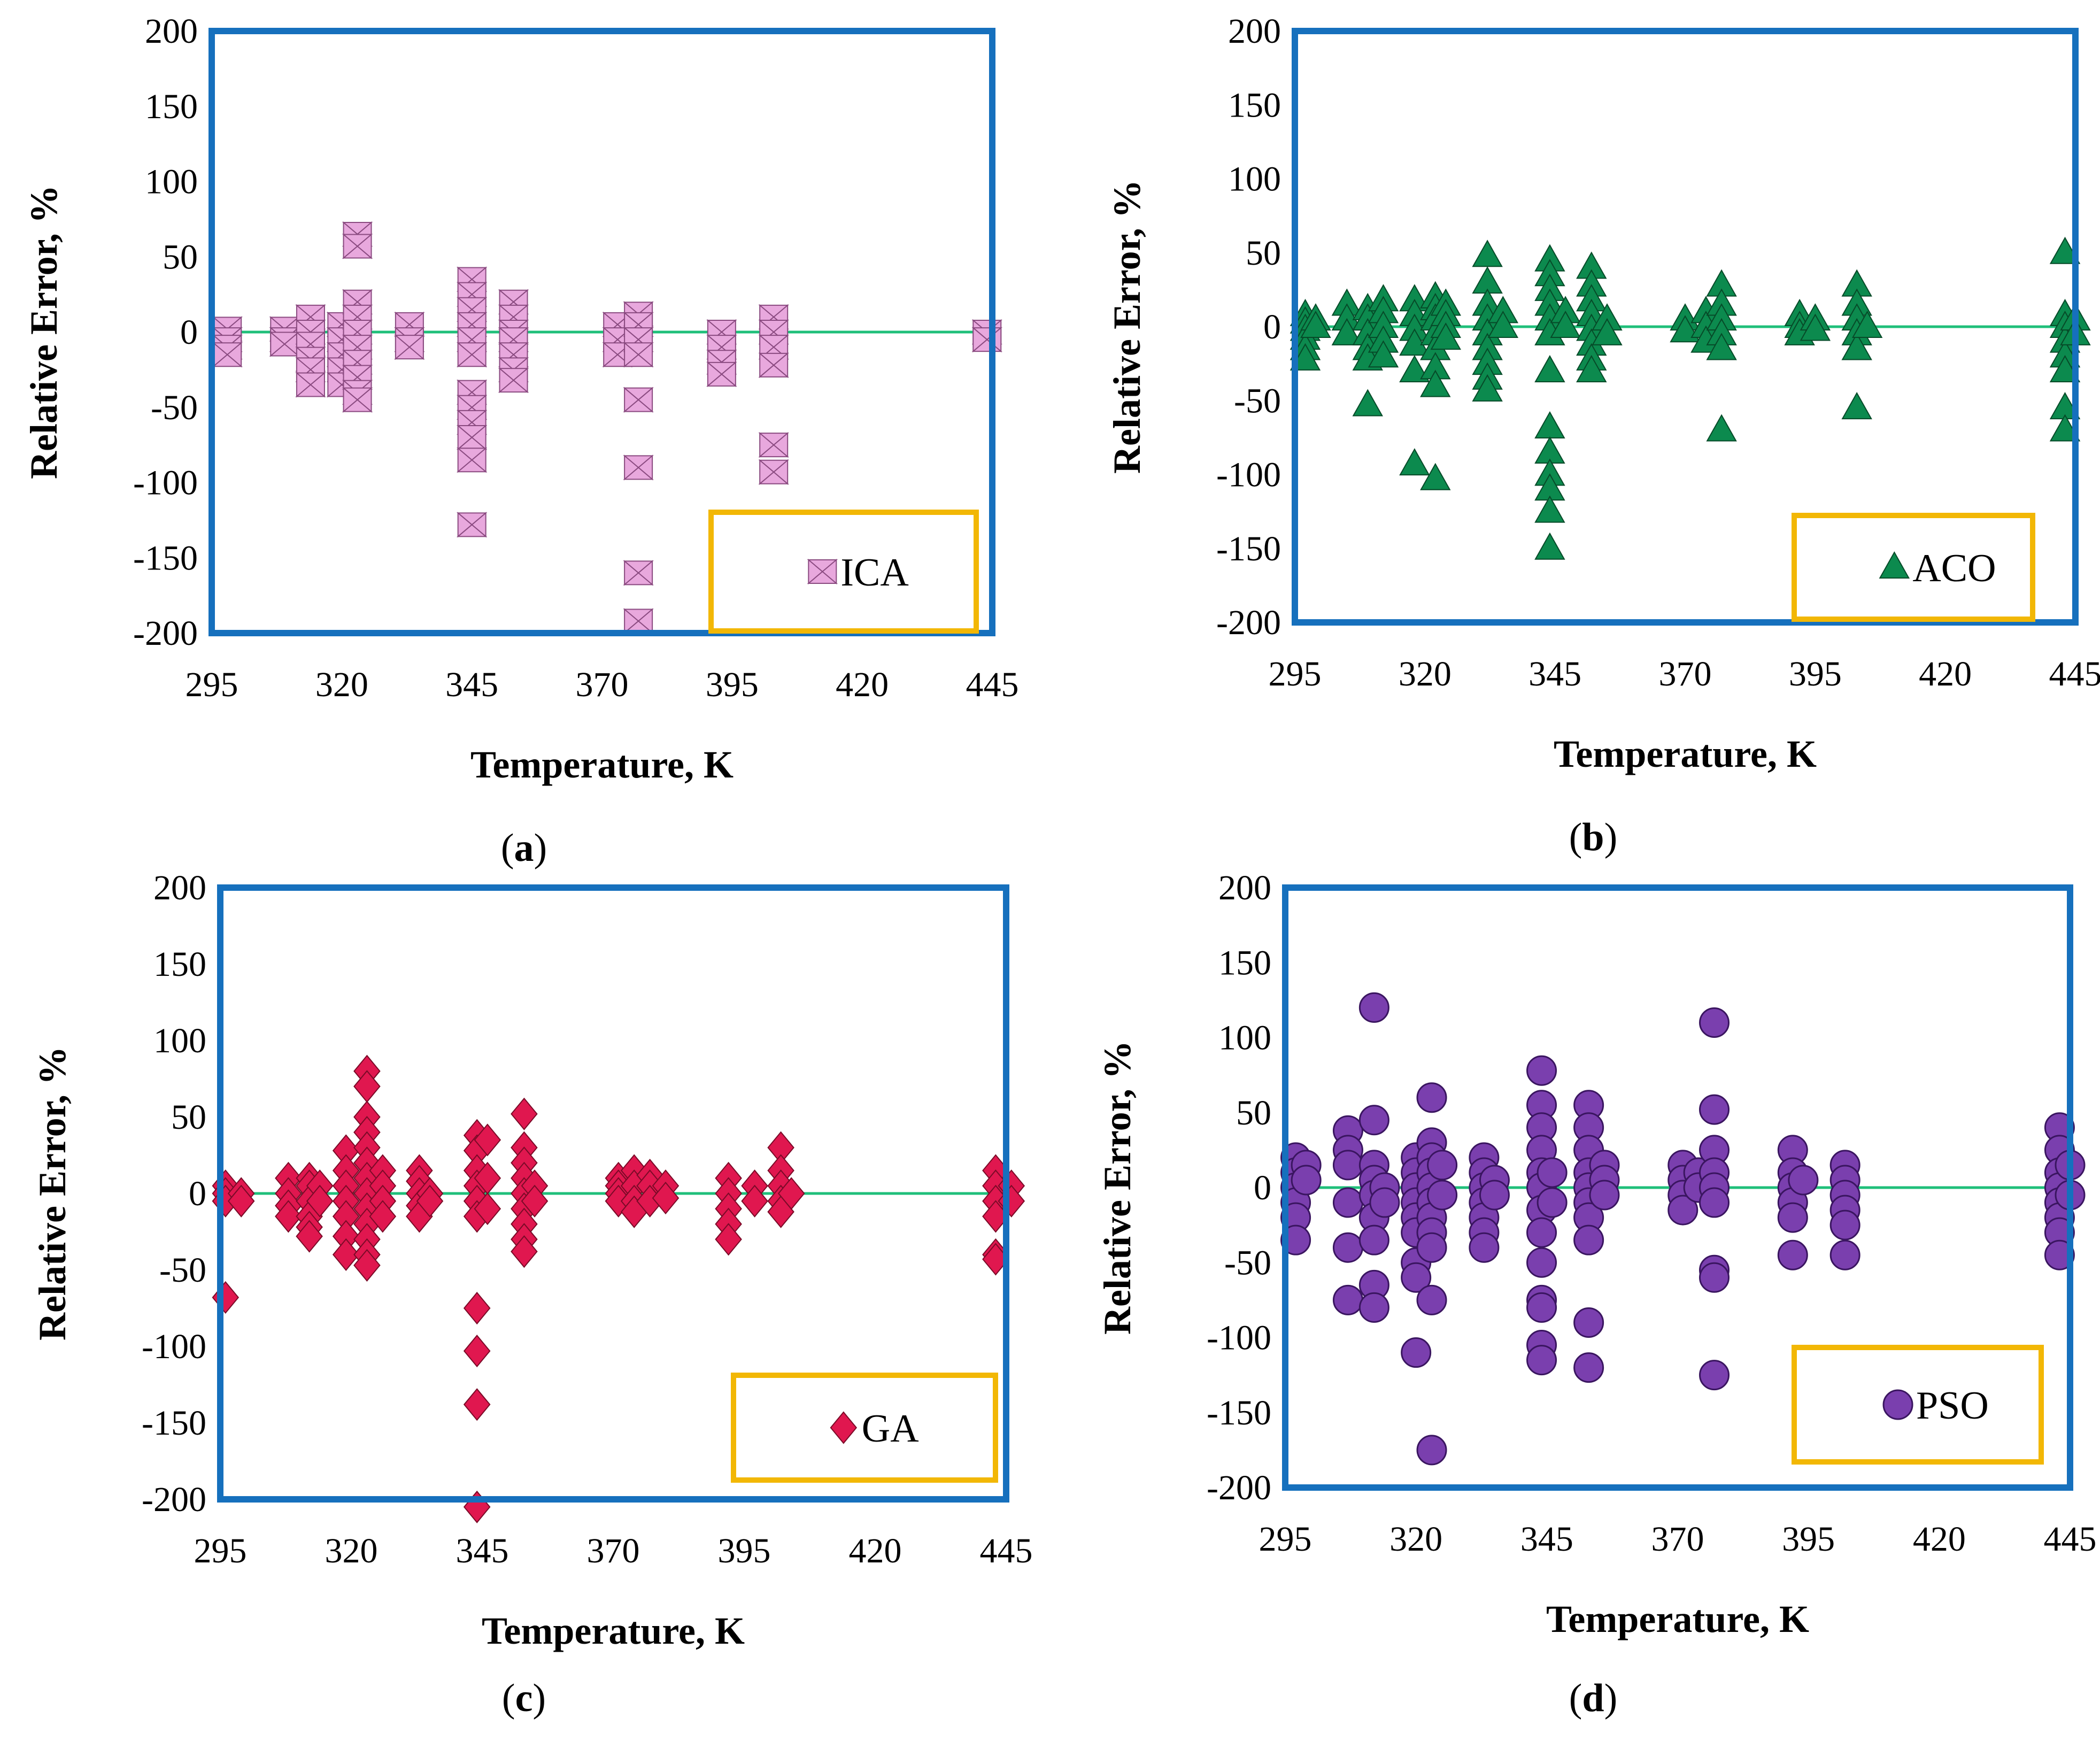 Image resolution: width=2100 pixels, height=1741 pixels. What do you see at coordinates (607, 428) in the screenshot?
I see `series-ICA` at bounding box center [607, 428].